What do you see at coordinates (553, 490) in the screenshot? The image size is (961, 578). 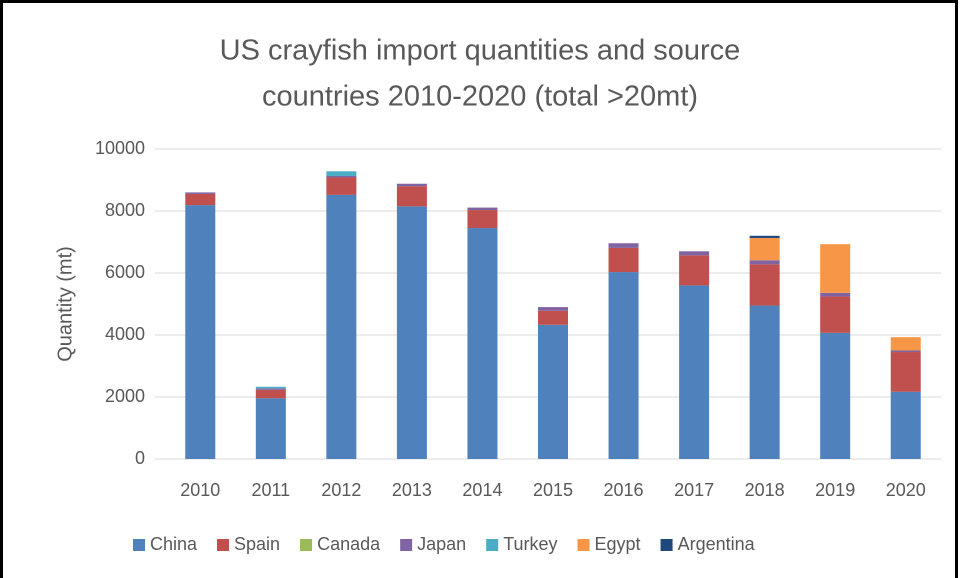 I see `x-tick-label: 2015` at bounding box center [553, 490].